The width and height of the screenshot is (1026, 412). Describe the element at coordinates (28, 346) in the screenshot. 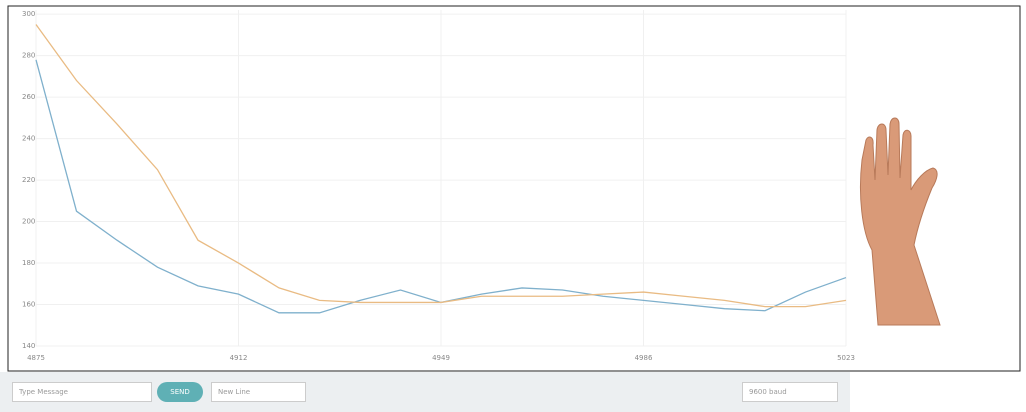

I see `y-tick-label: 140` at that location.